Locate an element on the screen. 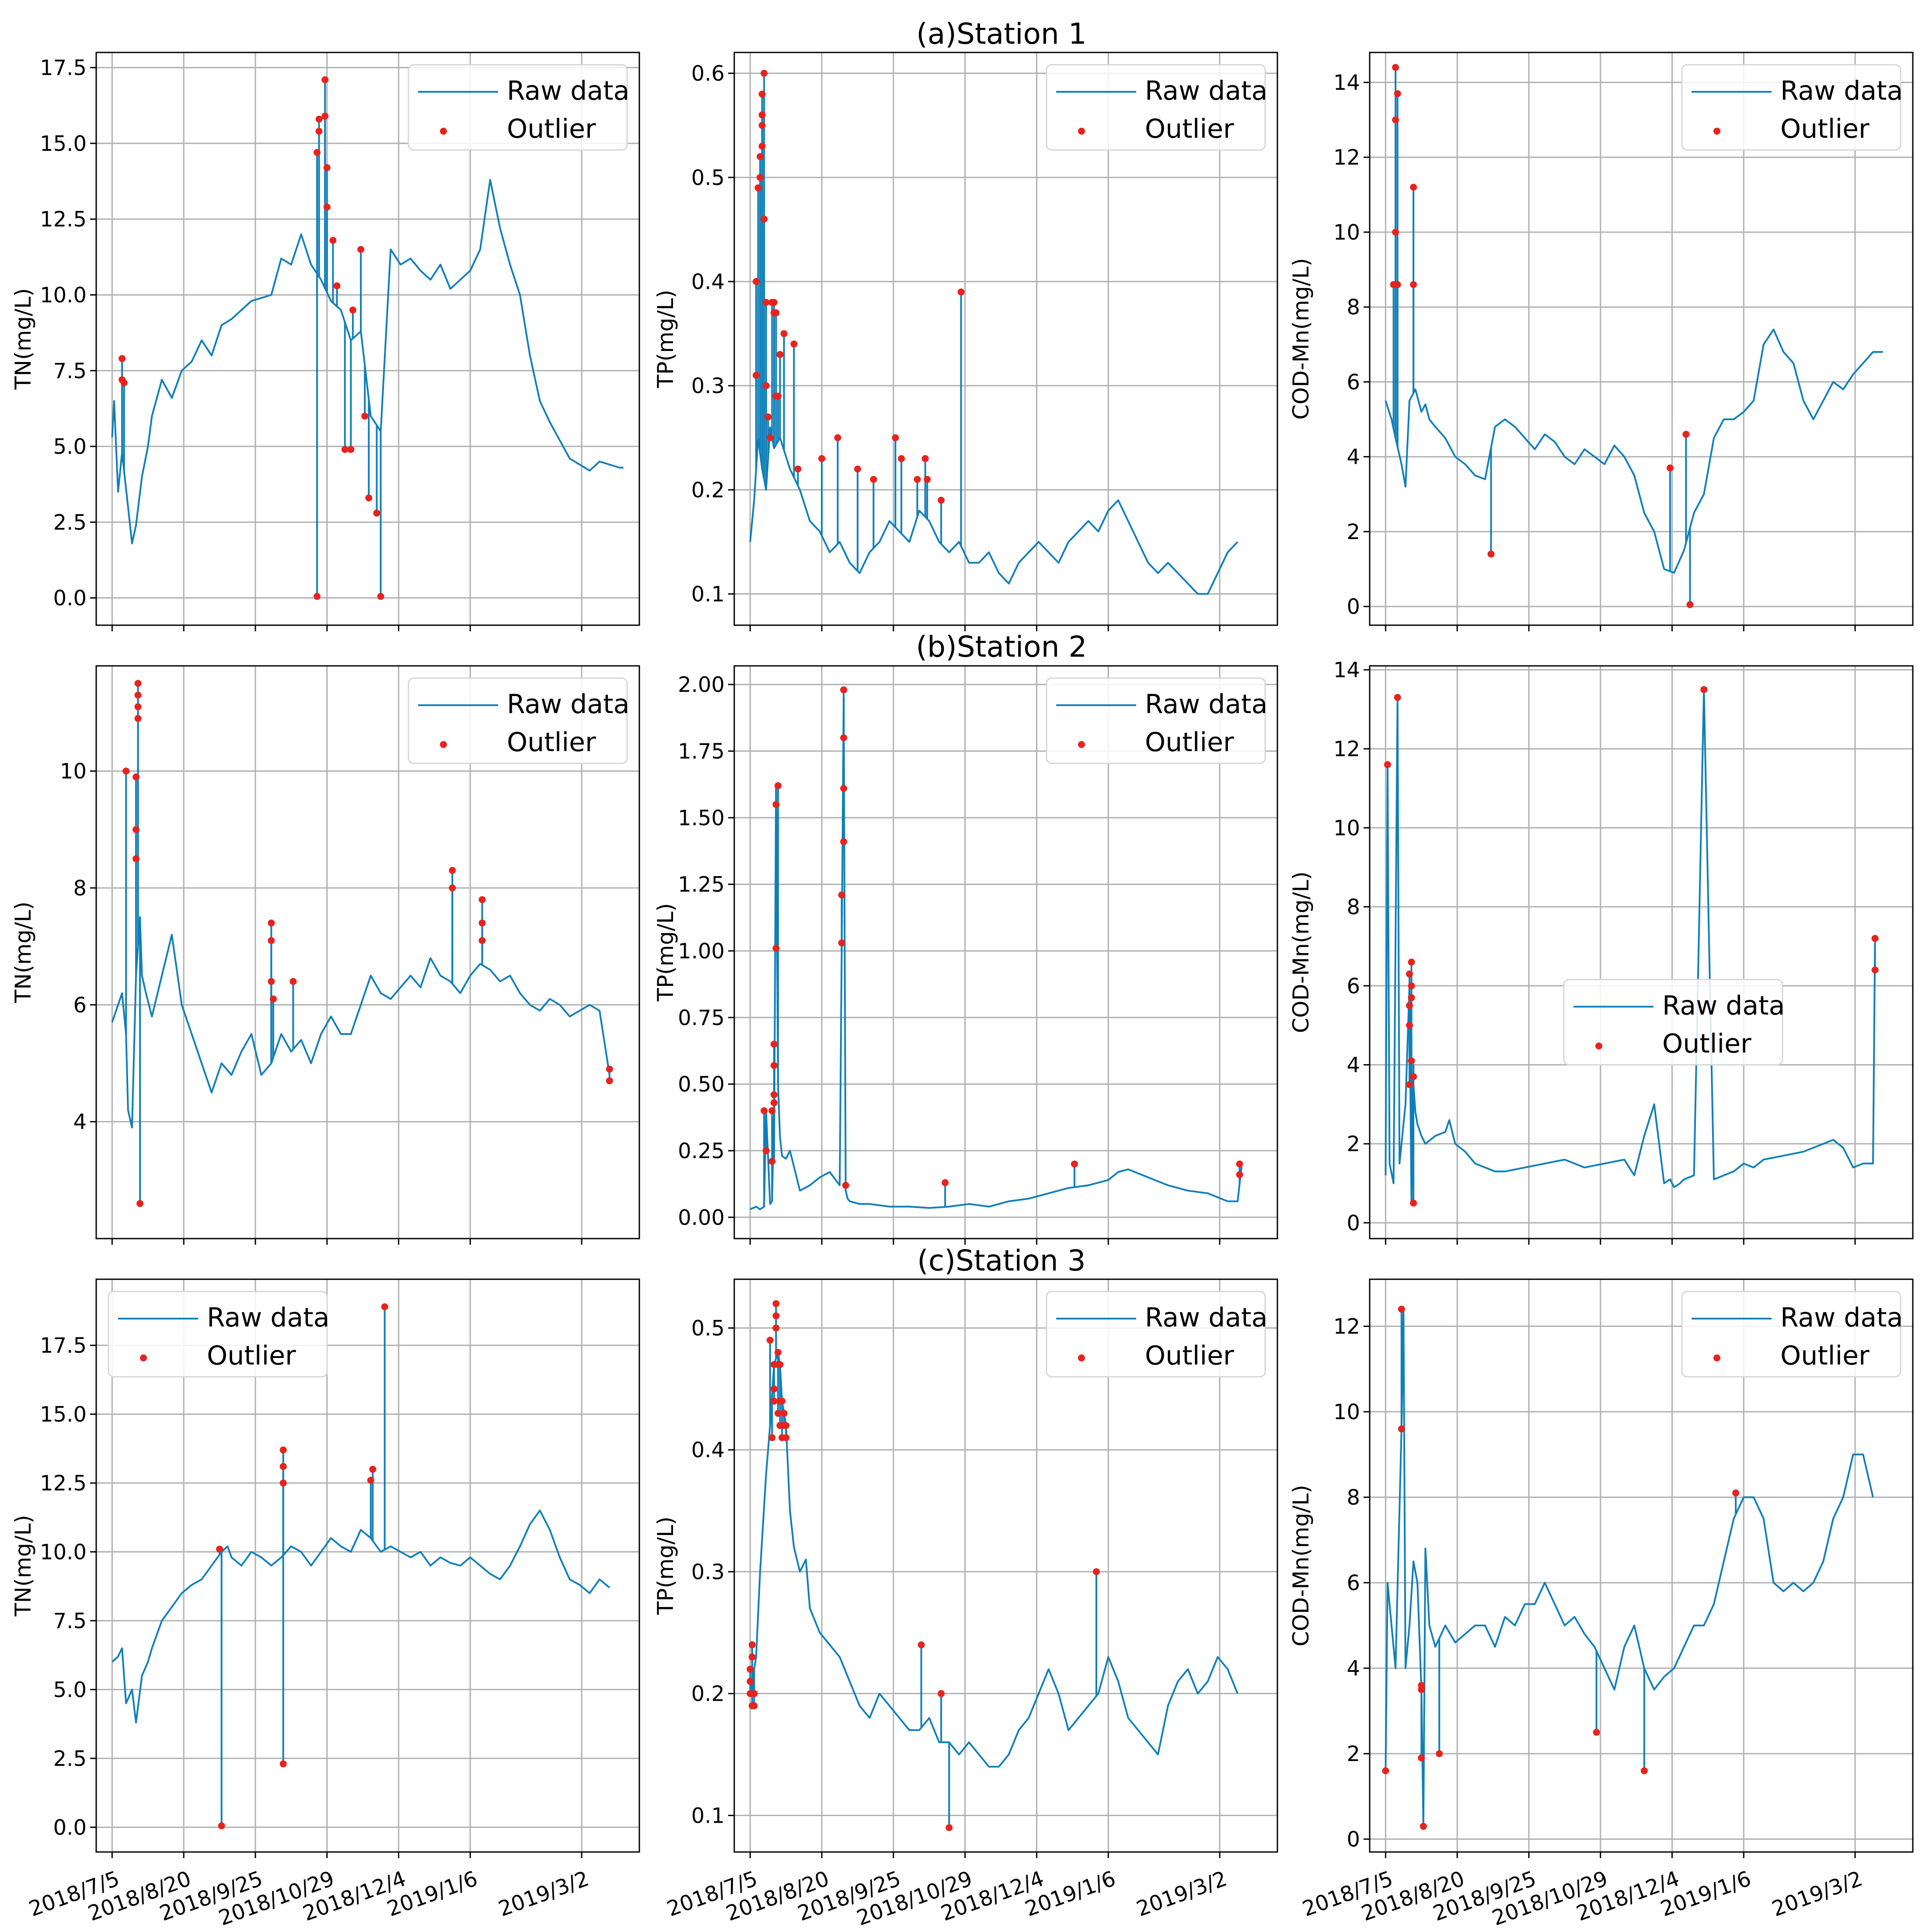  y-tick-label: 6 is located at coordinates (80, 1005).